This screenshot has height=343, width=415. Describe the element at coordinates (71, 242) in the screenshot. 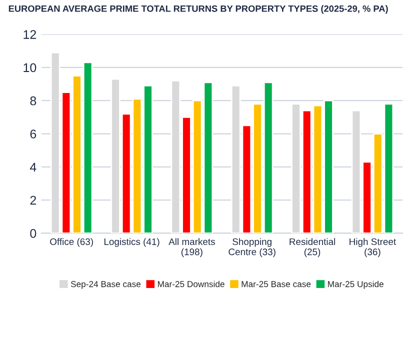

I see `x-tick-label: Office (63)` at that location.